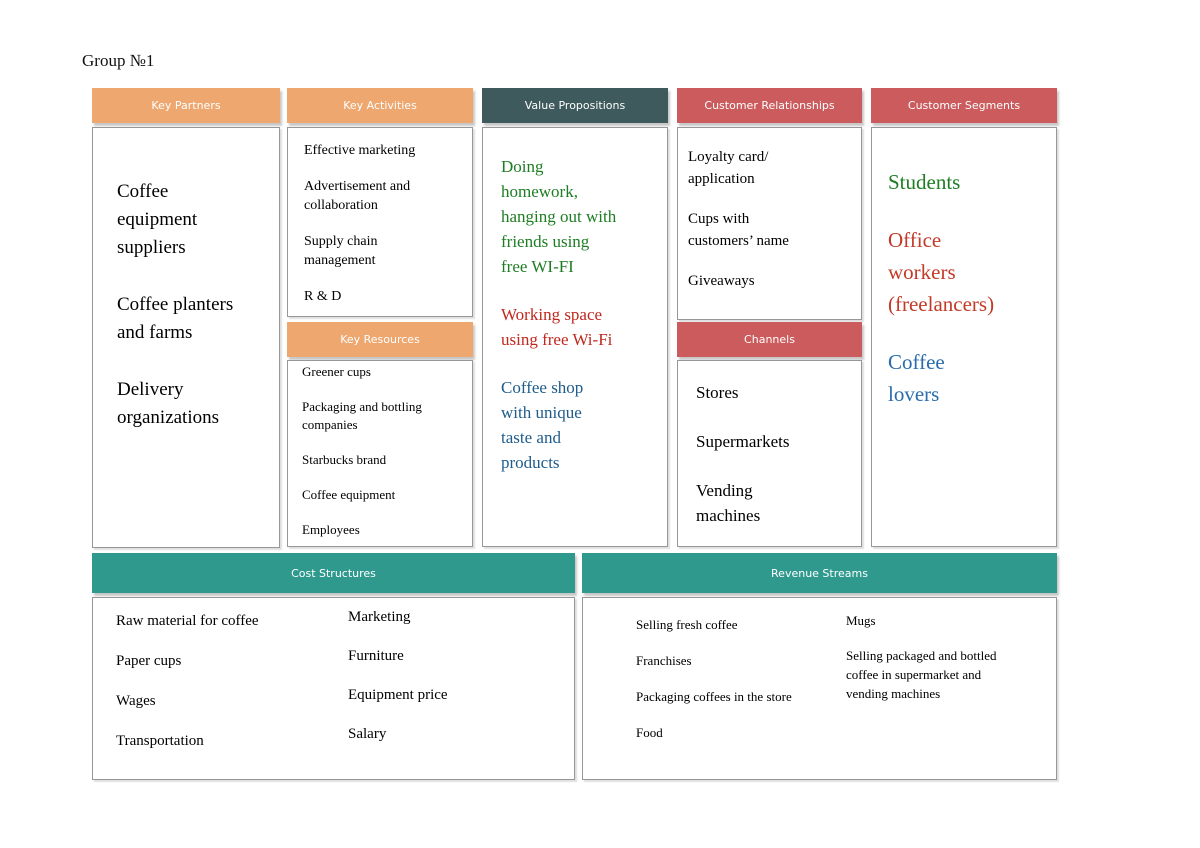 This screenshot has height=848, width=1200. Describe the element at coordinates (168, 403) in the screenshot. I see `list-item: Delivery organizations` at that location.